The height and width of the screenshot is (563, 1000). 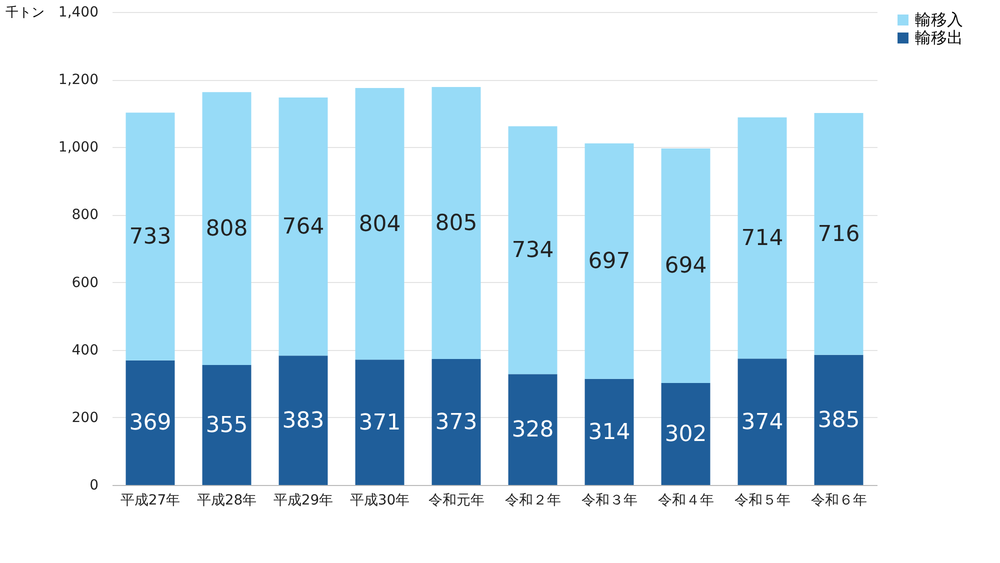 I want to click on legend-label: 輸移出, so click(x=939, y=37).